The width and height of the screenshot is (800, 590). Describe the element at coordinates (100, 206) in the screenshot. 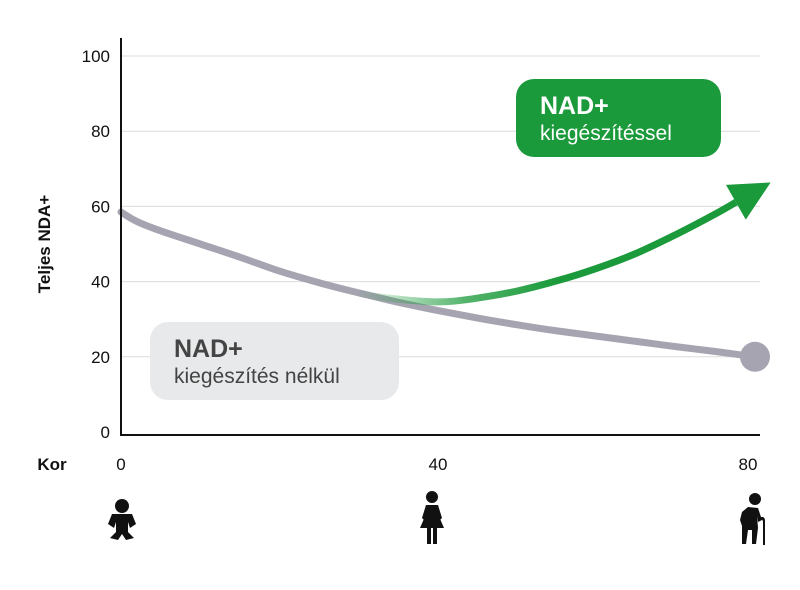

I see `y-tick-label: 60` at that location.